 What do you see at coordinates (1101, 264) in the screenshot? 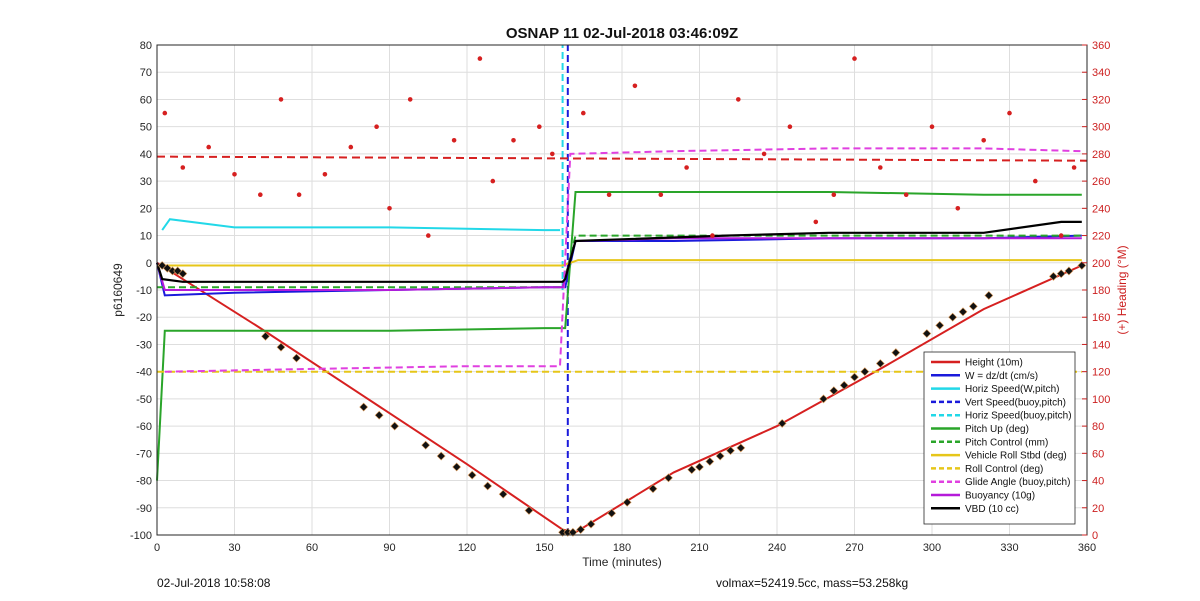
I see `right-tick-label: 200` at bounding box center [1101, 264].